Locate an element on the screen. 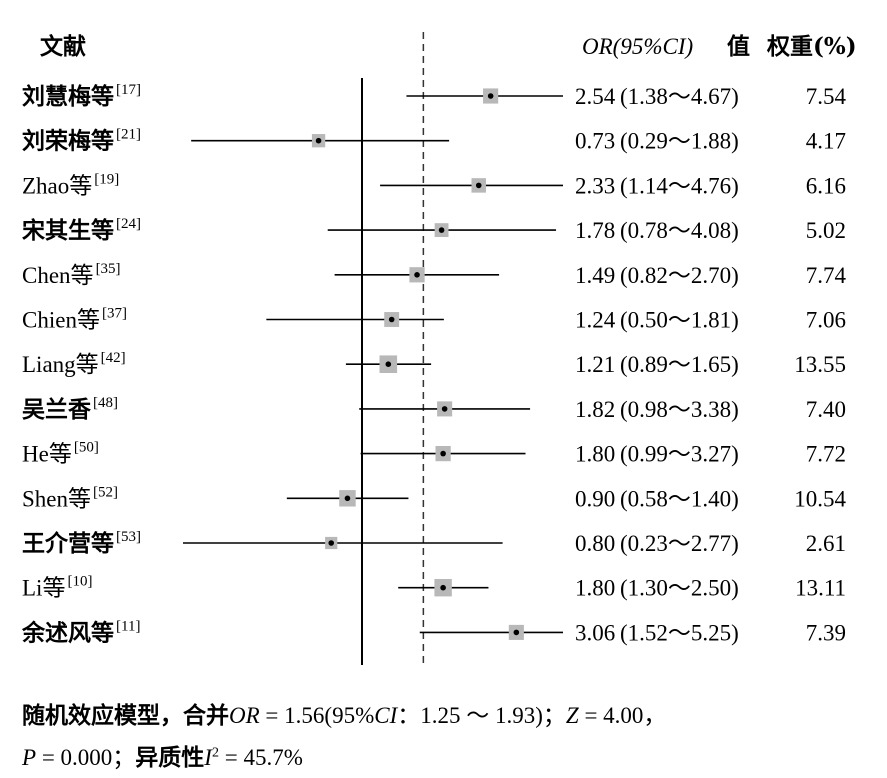 Image resolution: width=887 pixels, height=778 pixels. study-name: 余述风等 is located at coordinates (67, 632).